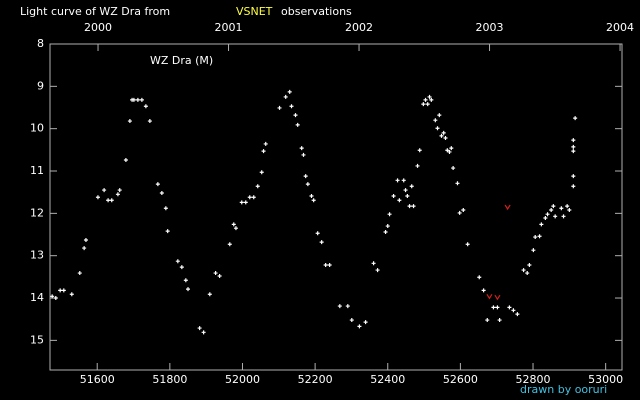  What do you see at coordinates (533, 379) in the screenshot?
I see `x-tick-label: 52800` at bounding box center [533, 379].